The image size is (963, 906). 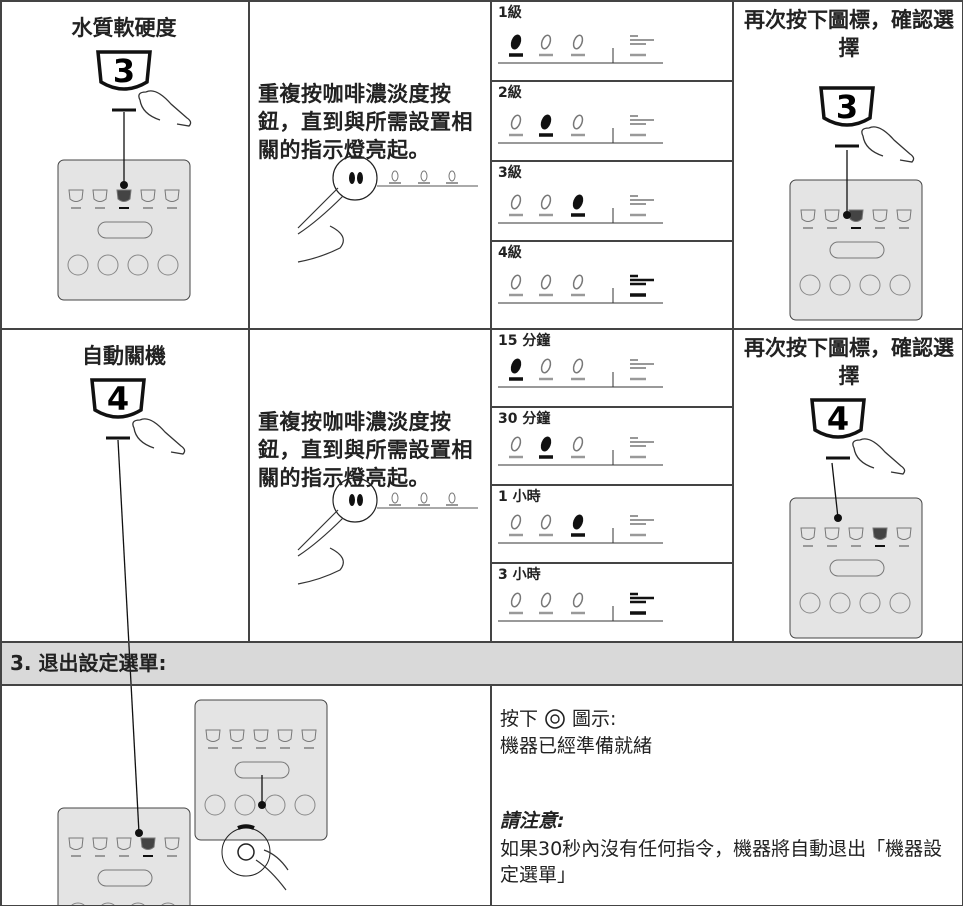 What do you see at coordinates (246, 827) in the screenshot?
I see `indicator` at bounding box center [246, 827].